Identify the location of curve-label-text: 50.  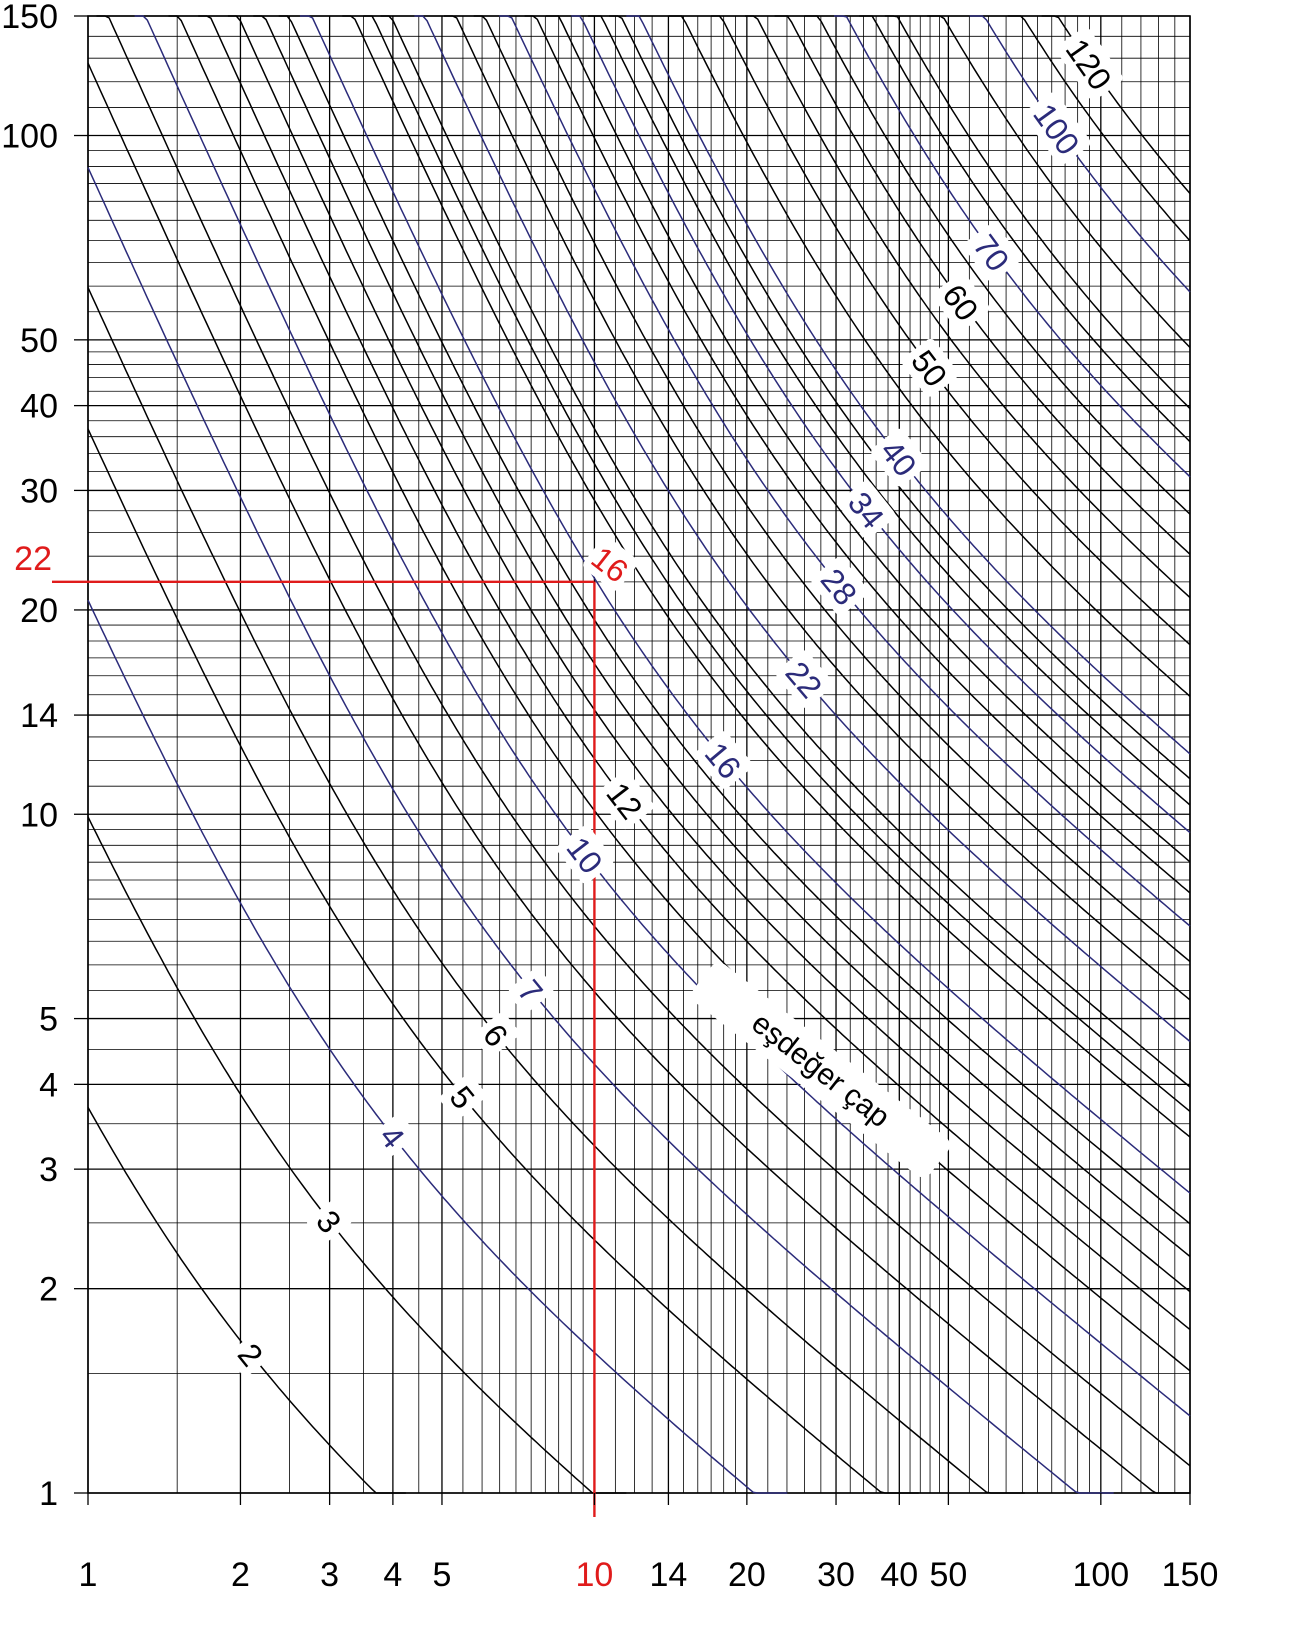
(929, 368).